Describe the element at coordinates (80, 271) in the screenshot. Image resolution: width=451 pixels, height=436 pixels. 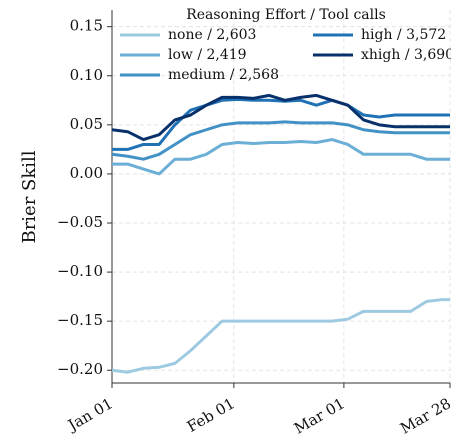
I see `y-tick-label: −0.10` at that location.